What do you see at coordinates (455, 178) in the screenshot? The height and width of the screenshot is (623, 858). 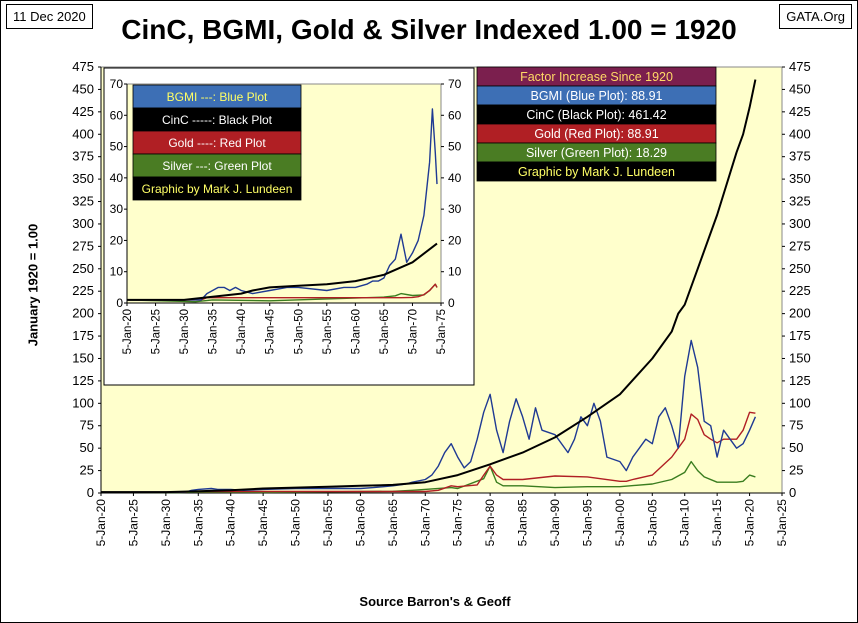 I see `y-tick-label-right: 40` at bounding box center [455, 178].